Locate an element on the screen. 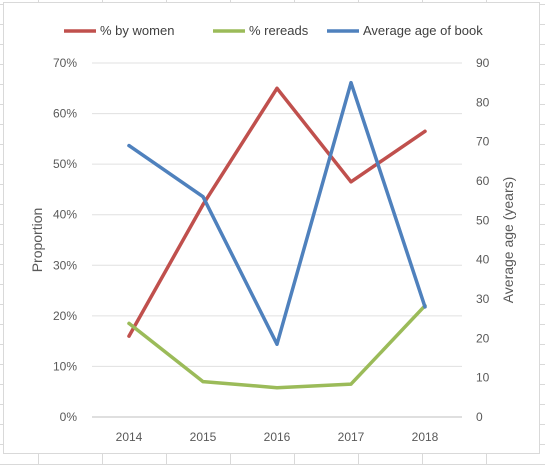 The image size is (545, 465). left-tick-label: 70% is located at coordinates (65, 63).